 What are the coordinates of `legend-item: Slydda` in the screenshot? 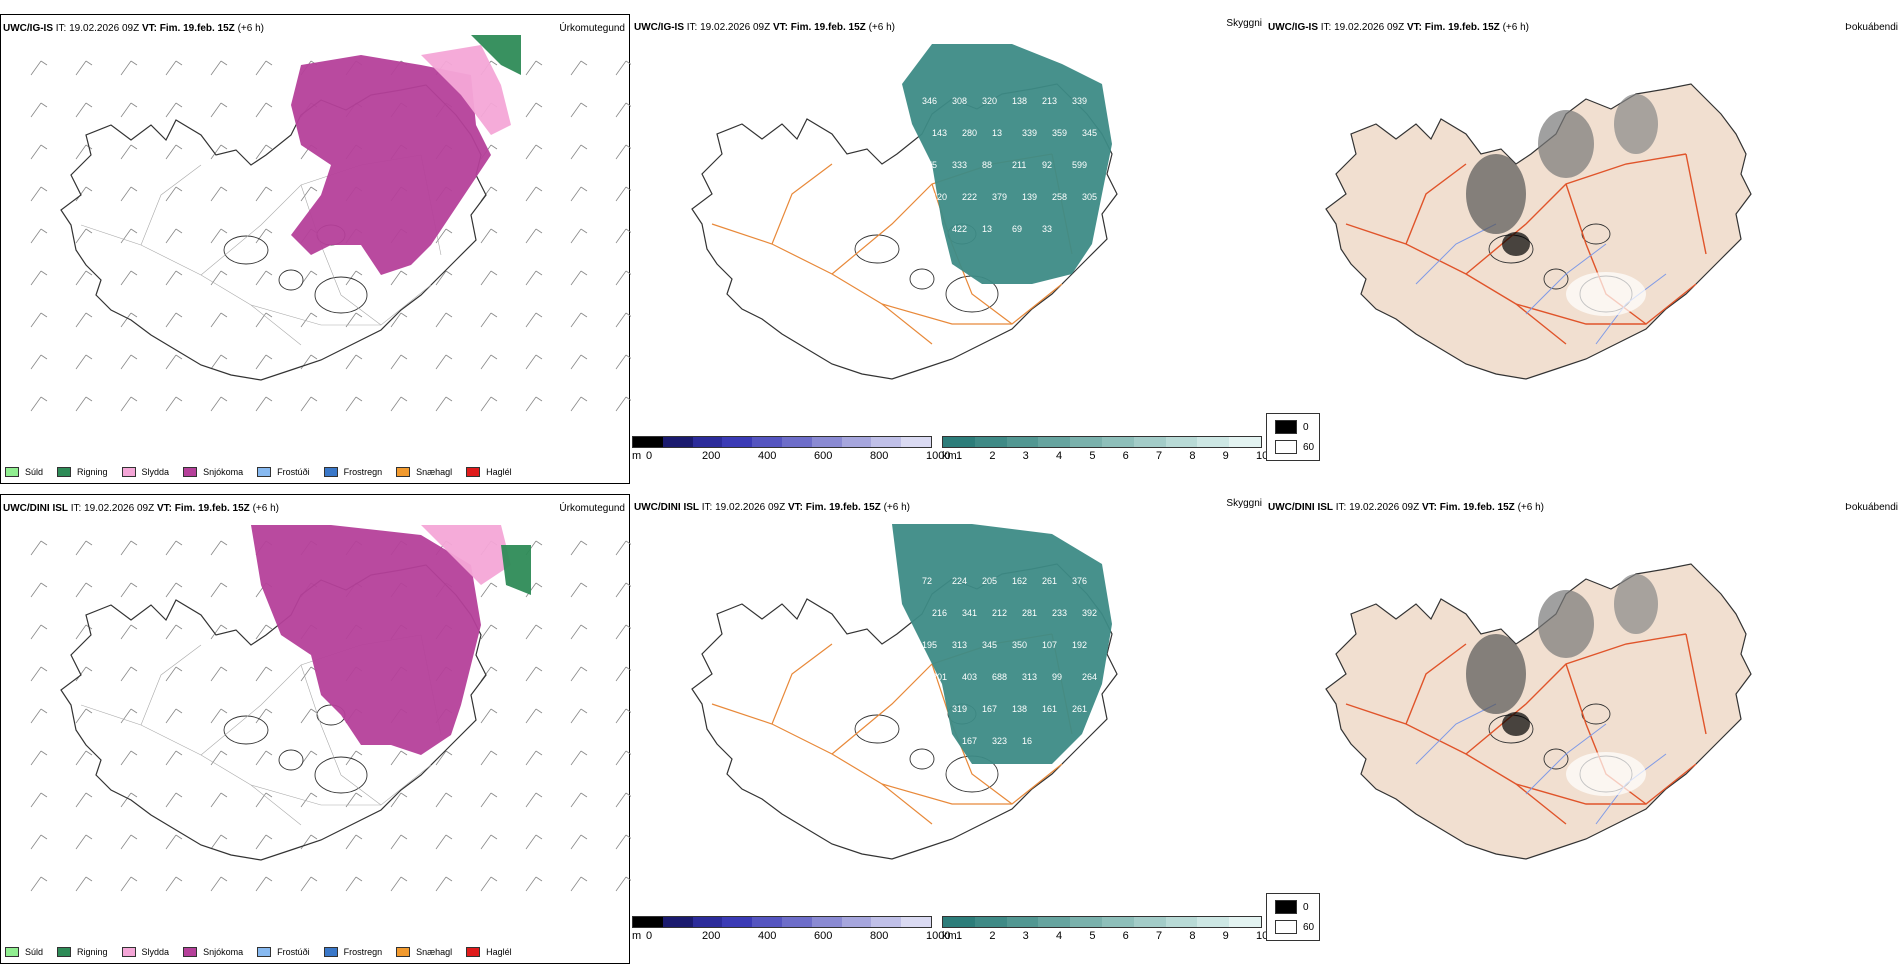 It's located at (145, 952).